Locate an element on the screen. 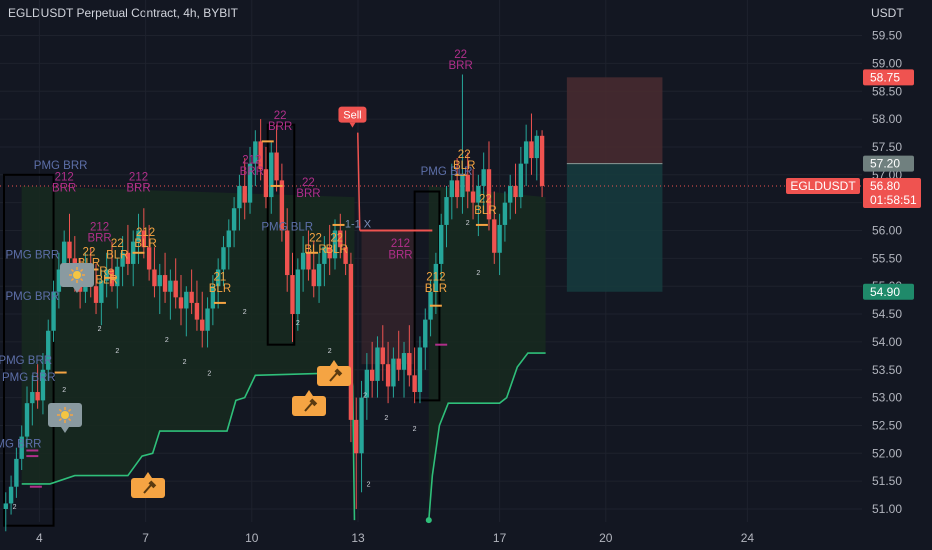 The height and width of the screenshot is (550, 932). y-tick-label: 59.00 is located at coordinates (887, 63).